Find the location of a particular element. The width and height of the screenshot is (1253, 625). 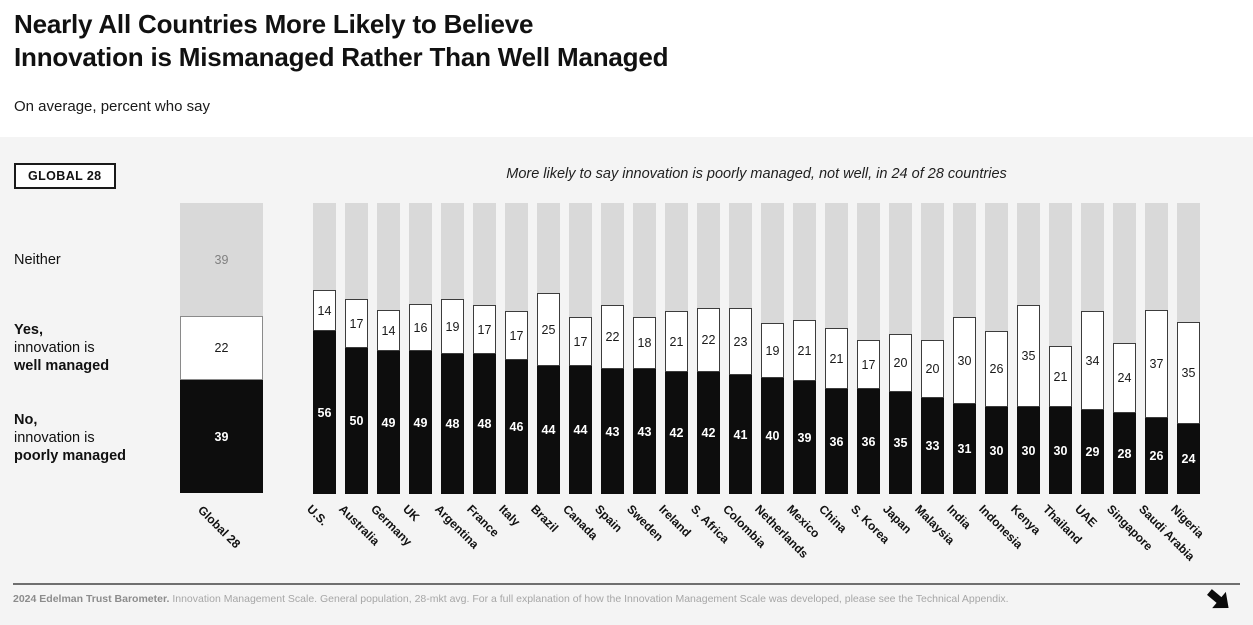

legend-no-line1: No, is located at coordinates (26, 420).